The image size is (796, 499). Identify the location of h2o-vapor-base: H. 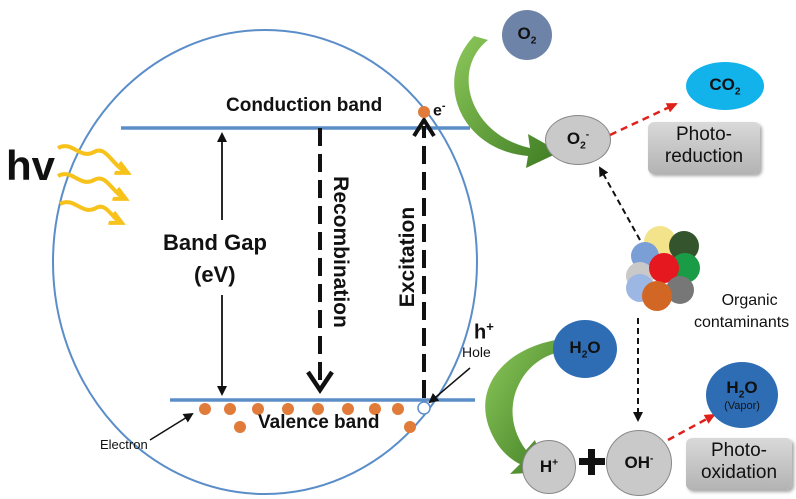
(732, 387).